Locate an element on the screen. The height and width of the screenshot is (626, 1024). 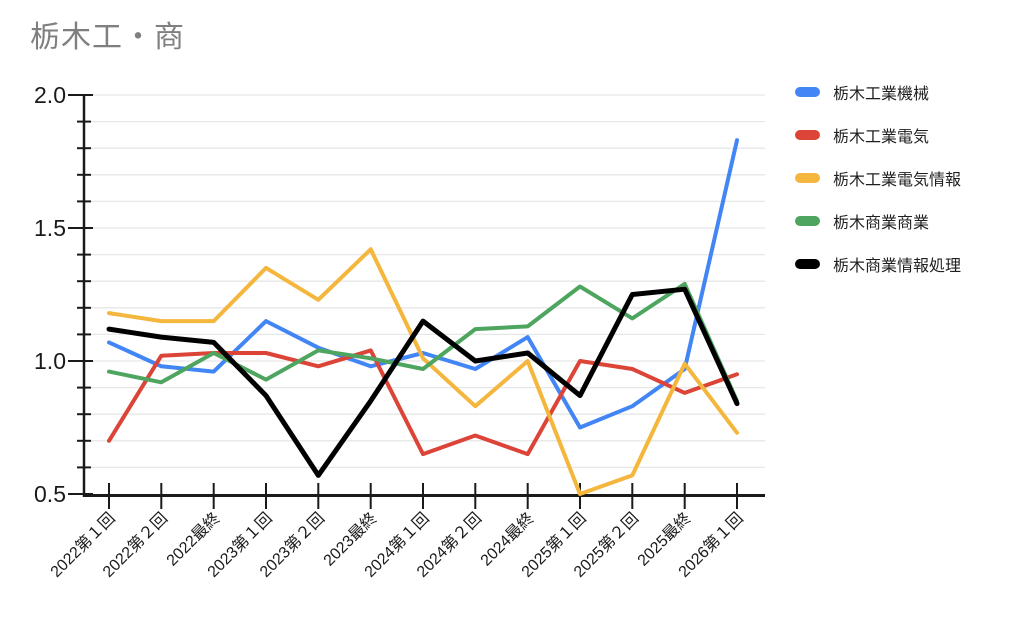
legend: 栃木工業機械 栃木工業電気栃木工業電気情報 栃木商業商業栃木商業情報処理 is located at coordinates (878, 177).